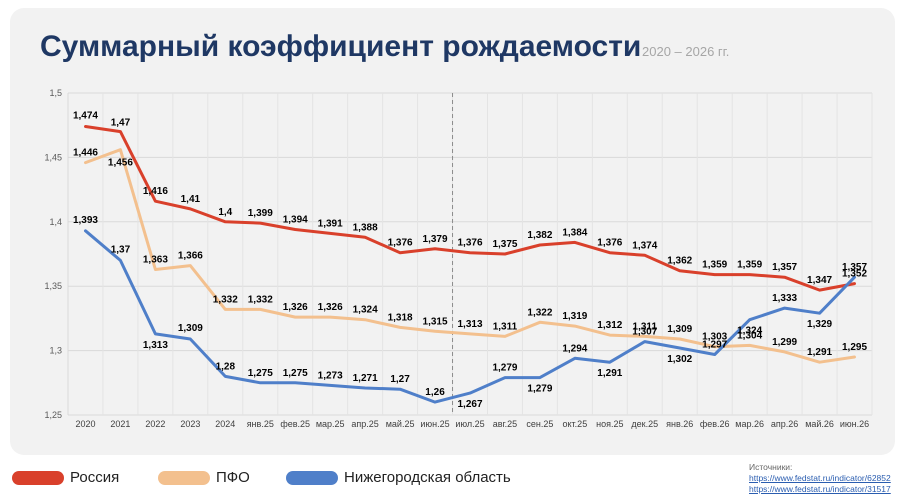 The width and height of the screenshot is (905, 501). What do you see at coordinates (715, 424) in the screenshot?
I see `x-tick-label: фев.26` at bounding box center [715, 424].